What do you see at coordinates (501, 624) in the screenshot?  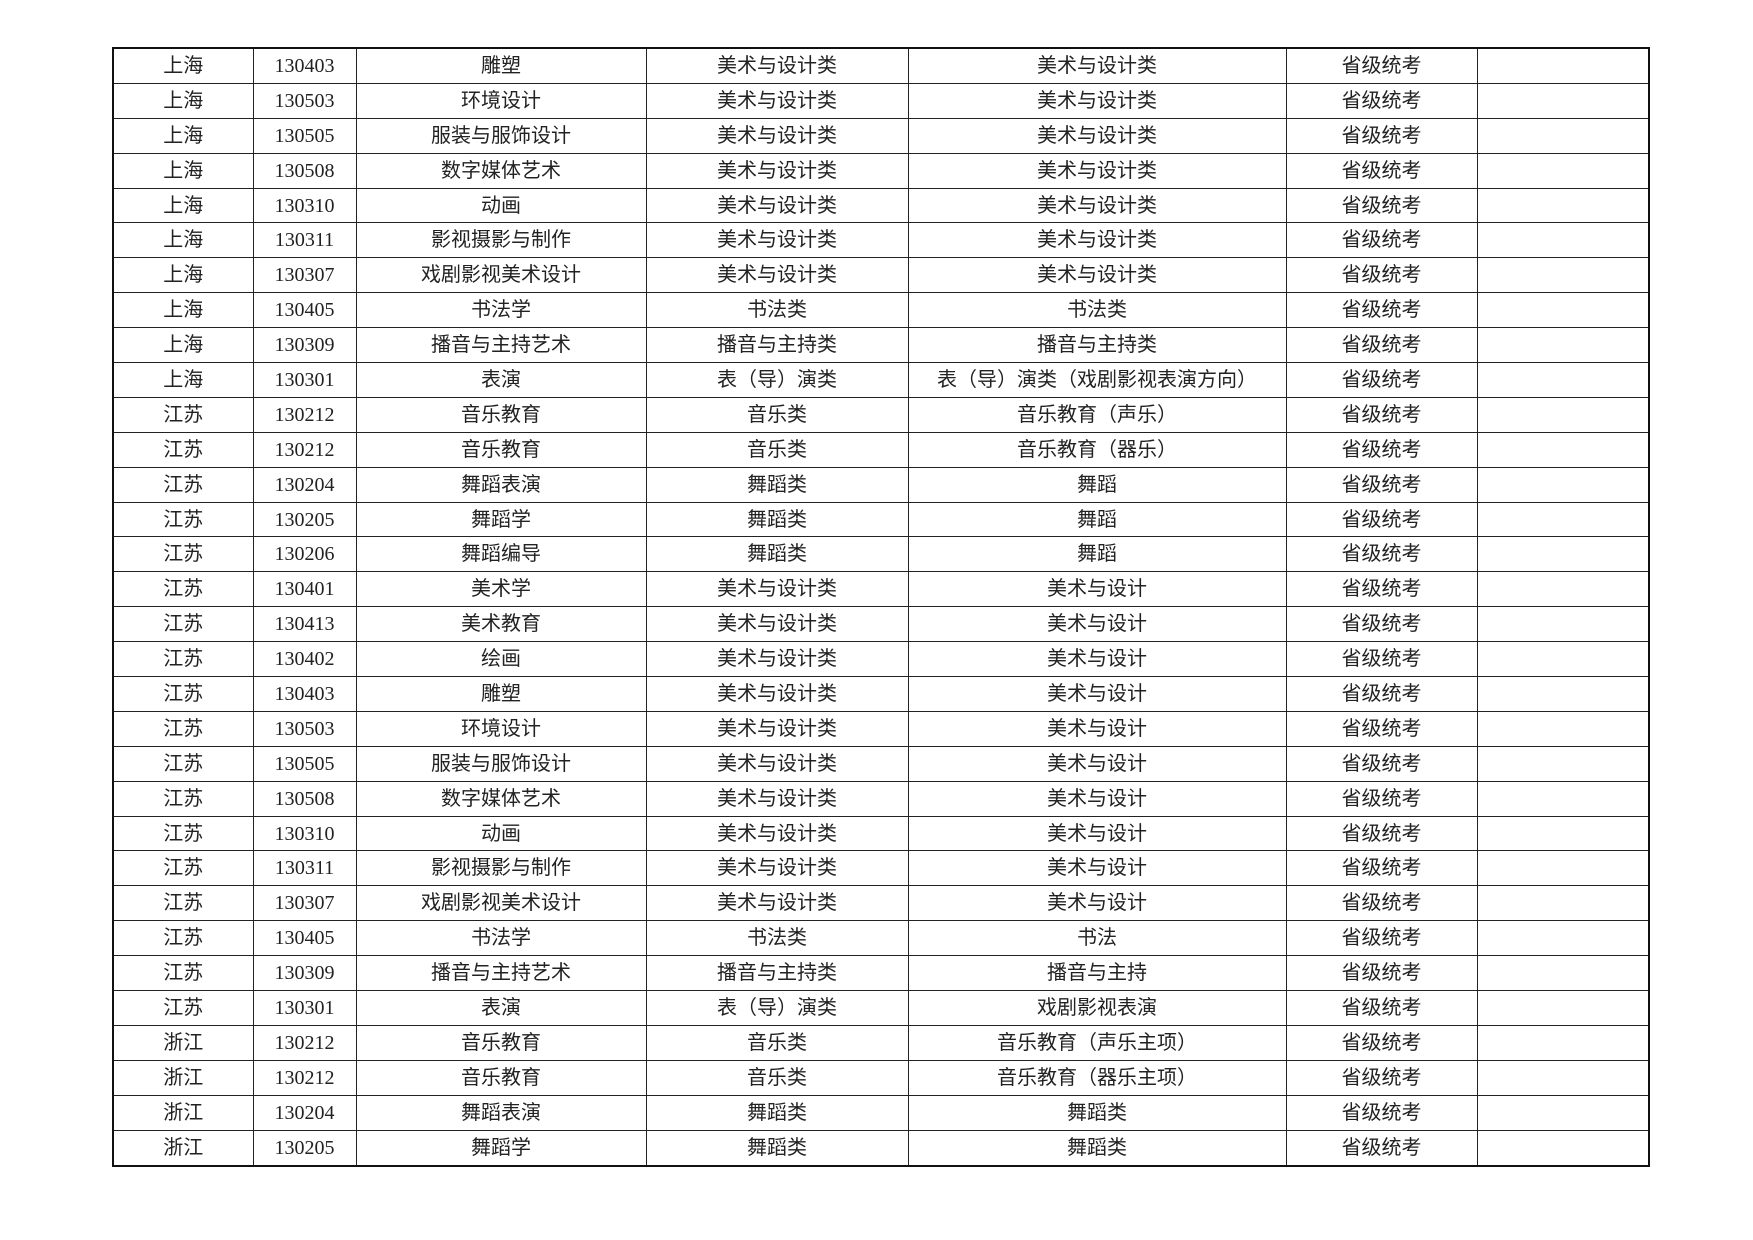 I see `major-name-cell: 美术教育` at bounding box center [501, 624].